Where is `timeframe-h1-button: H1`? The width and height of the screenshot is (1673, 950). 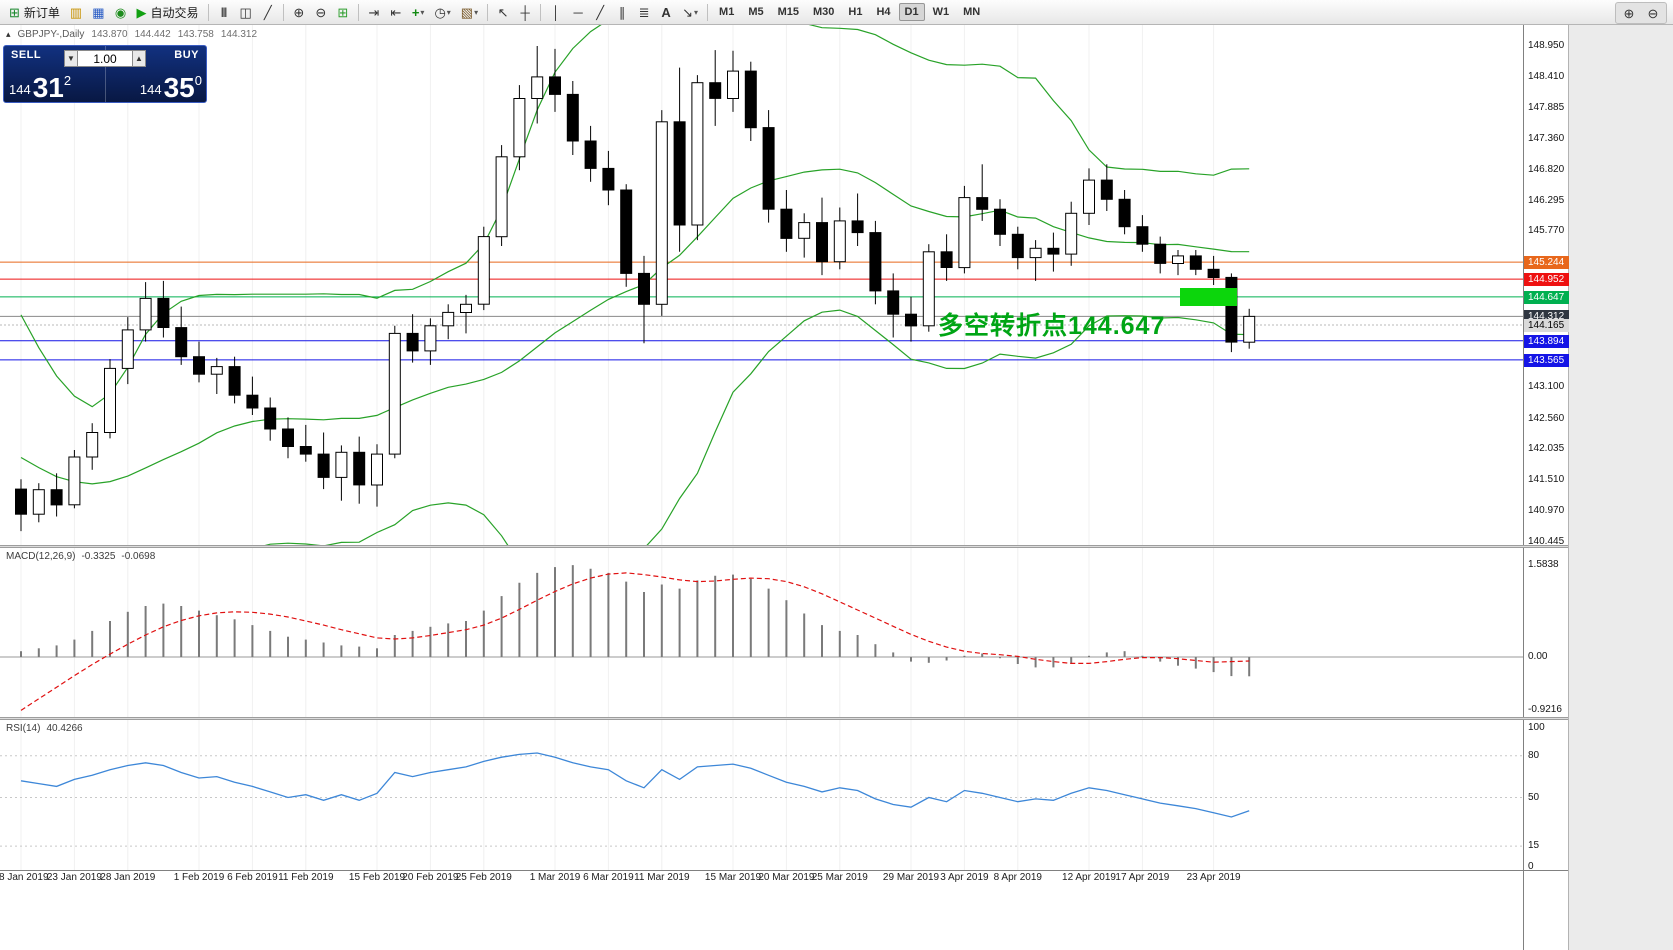
timeframe-h1-button: H1 is located at coordinates (855, 12).